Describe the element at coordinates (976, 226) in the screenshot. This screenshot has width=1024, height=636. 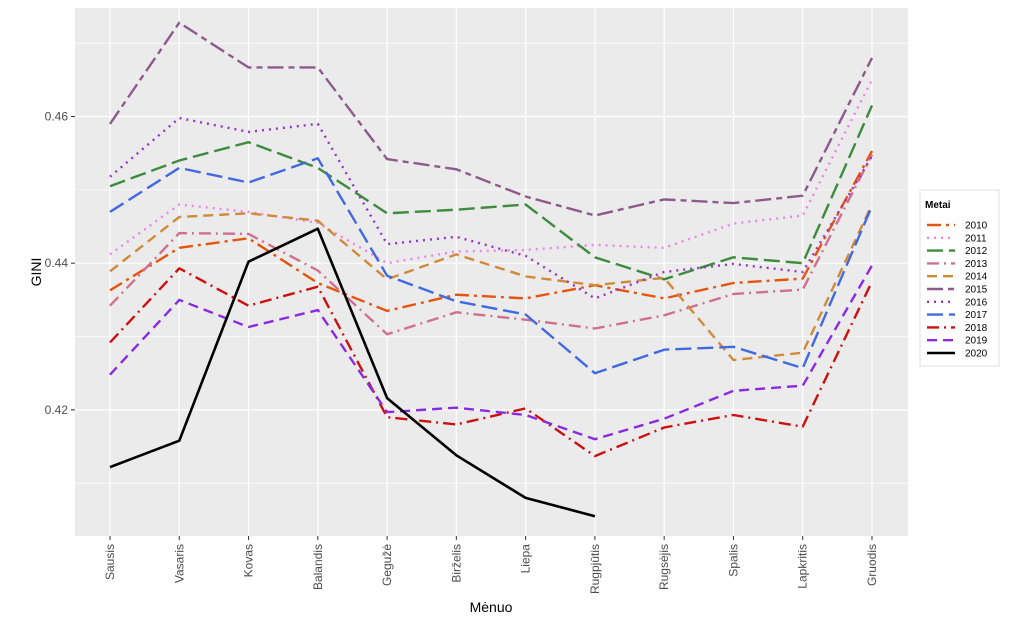
I see `legend-label-2010: 2010` at that location.